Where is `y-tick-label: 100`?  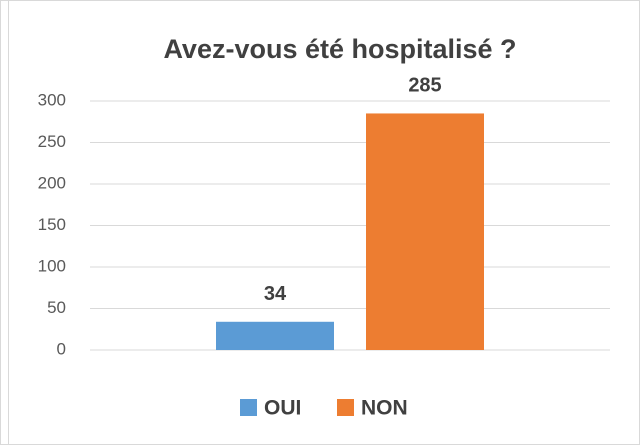 y-tick-label: 100 is located at coordinates (52, 265).